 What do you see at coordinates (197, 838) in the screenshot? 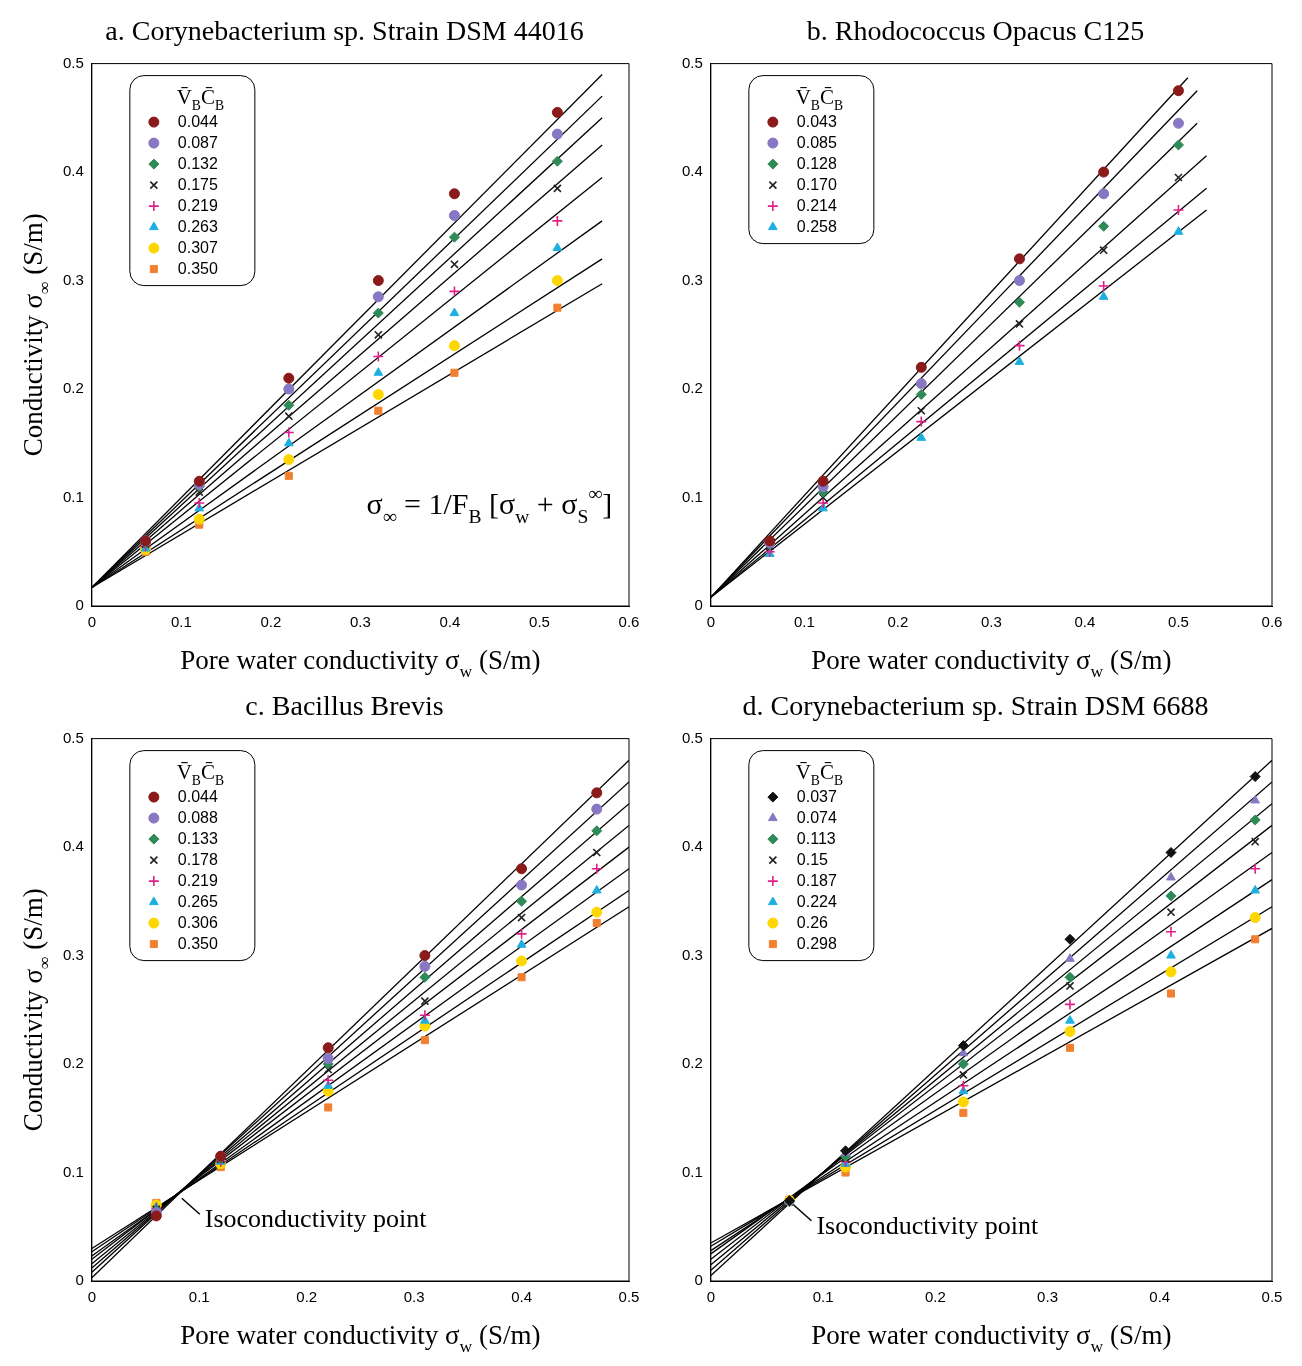
I see `legend-label: 0.133` at bounding box center [197, 838].